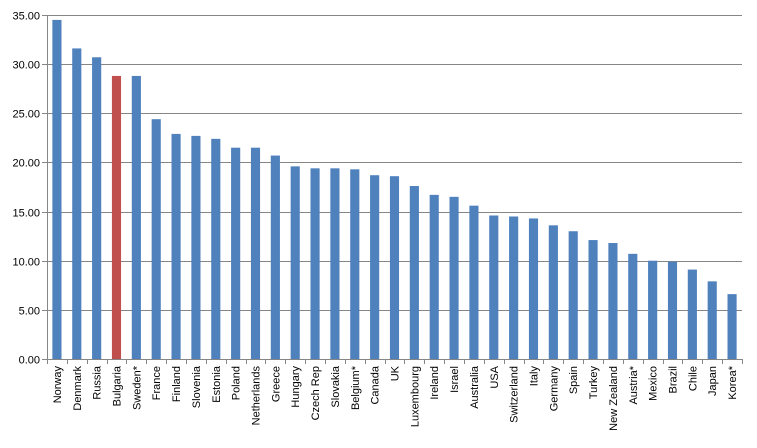 This screenshot has height=448, width=757. I want to click on x-category-label: Norway, so click(58, 385).